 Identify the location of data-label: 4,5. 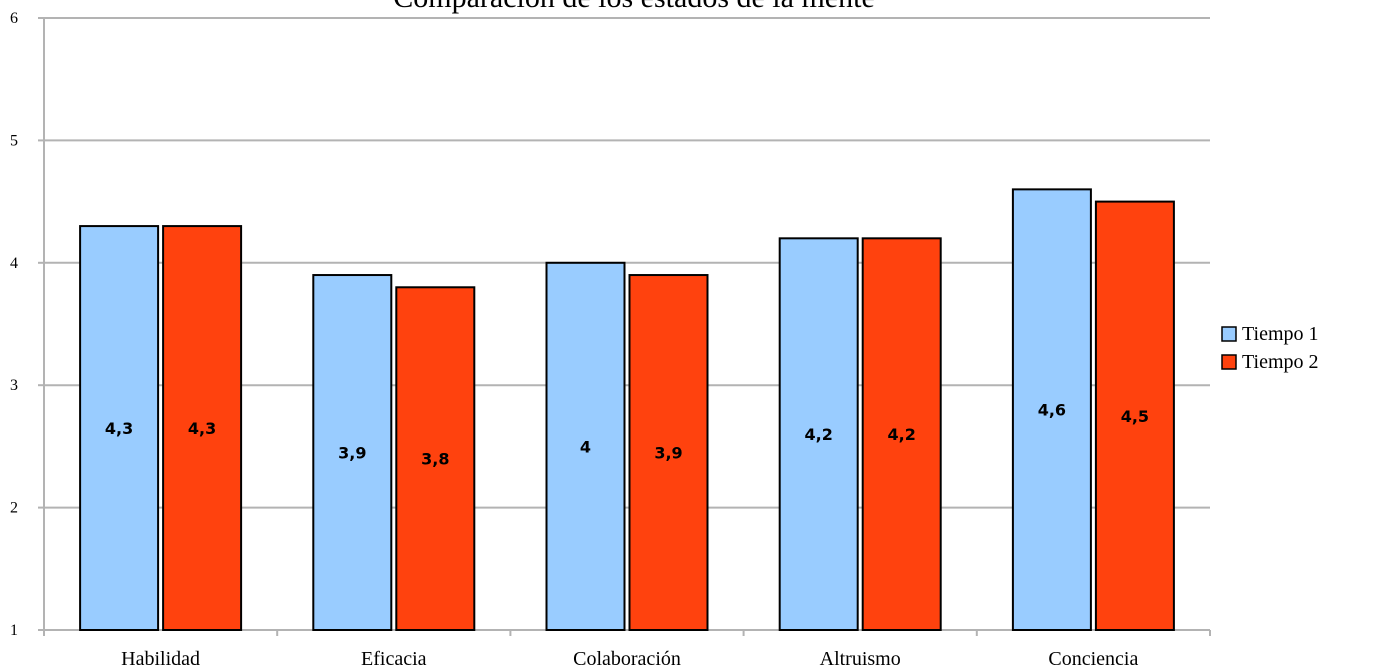
(1135, 416).